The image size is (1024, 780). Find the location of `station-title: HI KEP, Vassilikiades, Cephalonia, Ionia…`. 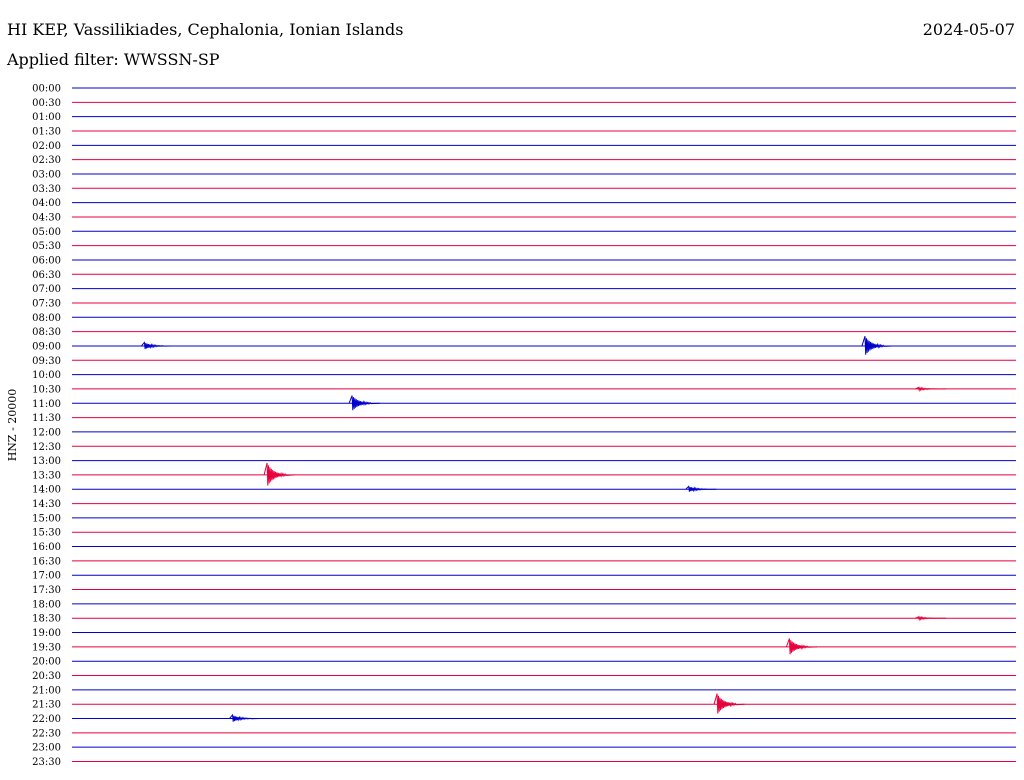

station-title: HI KEP, Vassilikiades, Cephalonia, Ionia… is located at coordinates (205, 29).